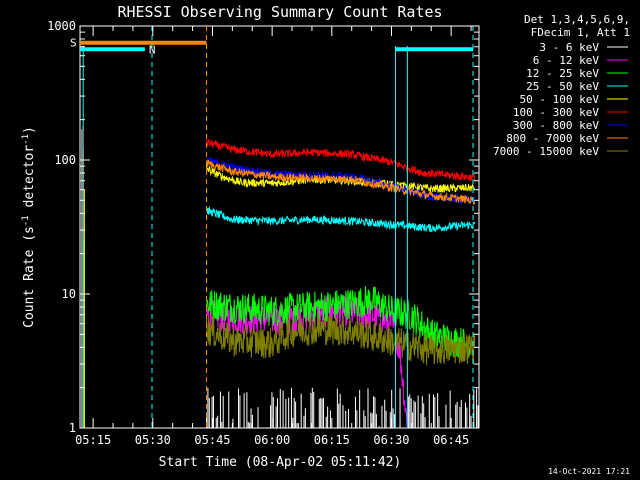  I want to click on y-axis-label-end: ), so click(29, 130).